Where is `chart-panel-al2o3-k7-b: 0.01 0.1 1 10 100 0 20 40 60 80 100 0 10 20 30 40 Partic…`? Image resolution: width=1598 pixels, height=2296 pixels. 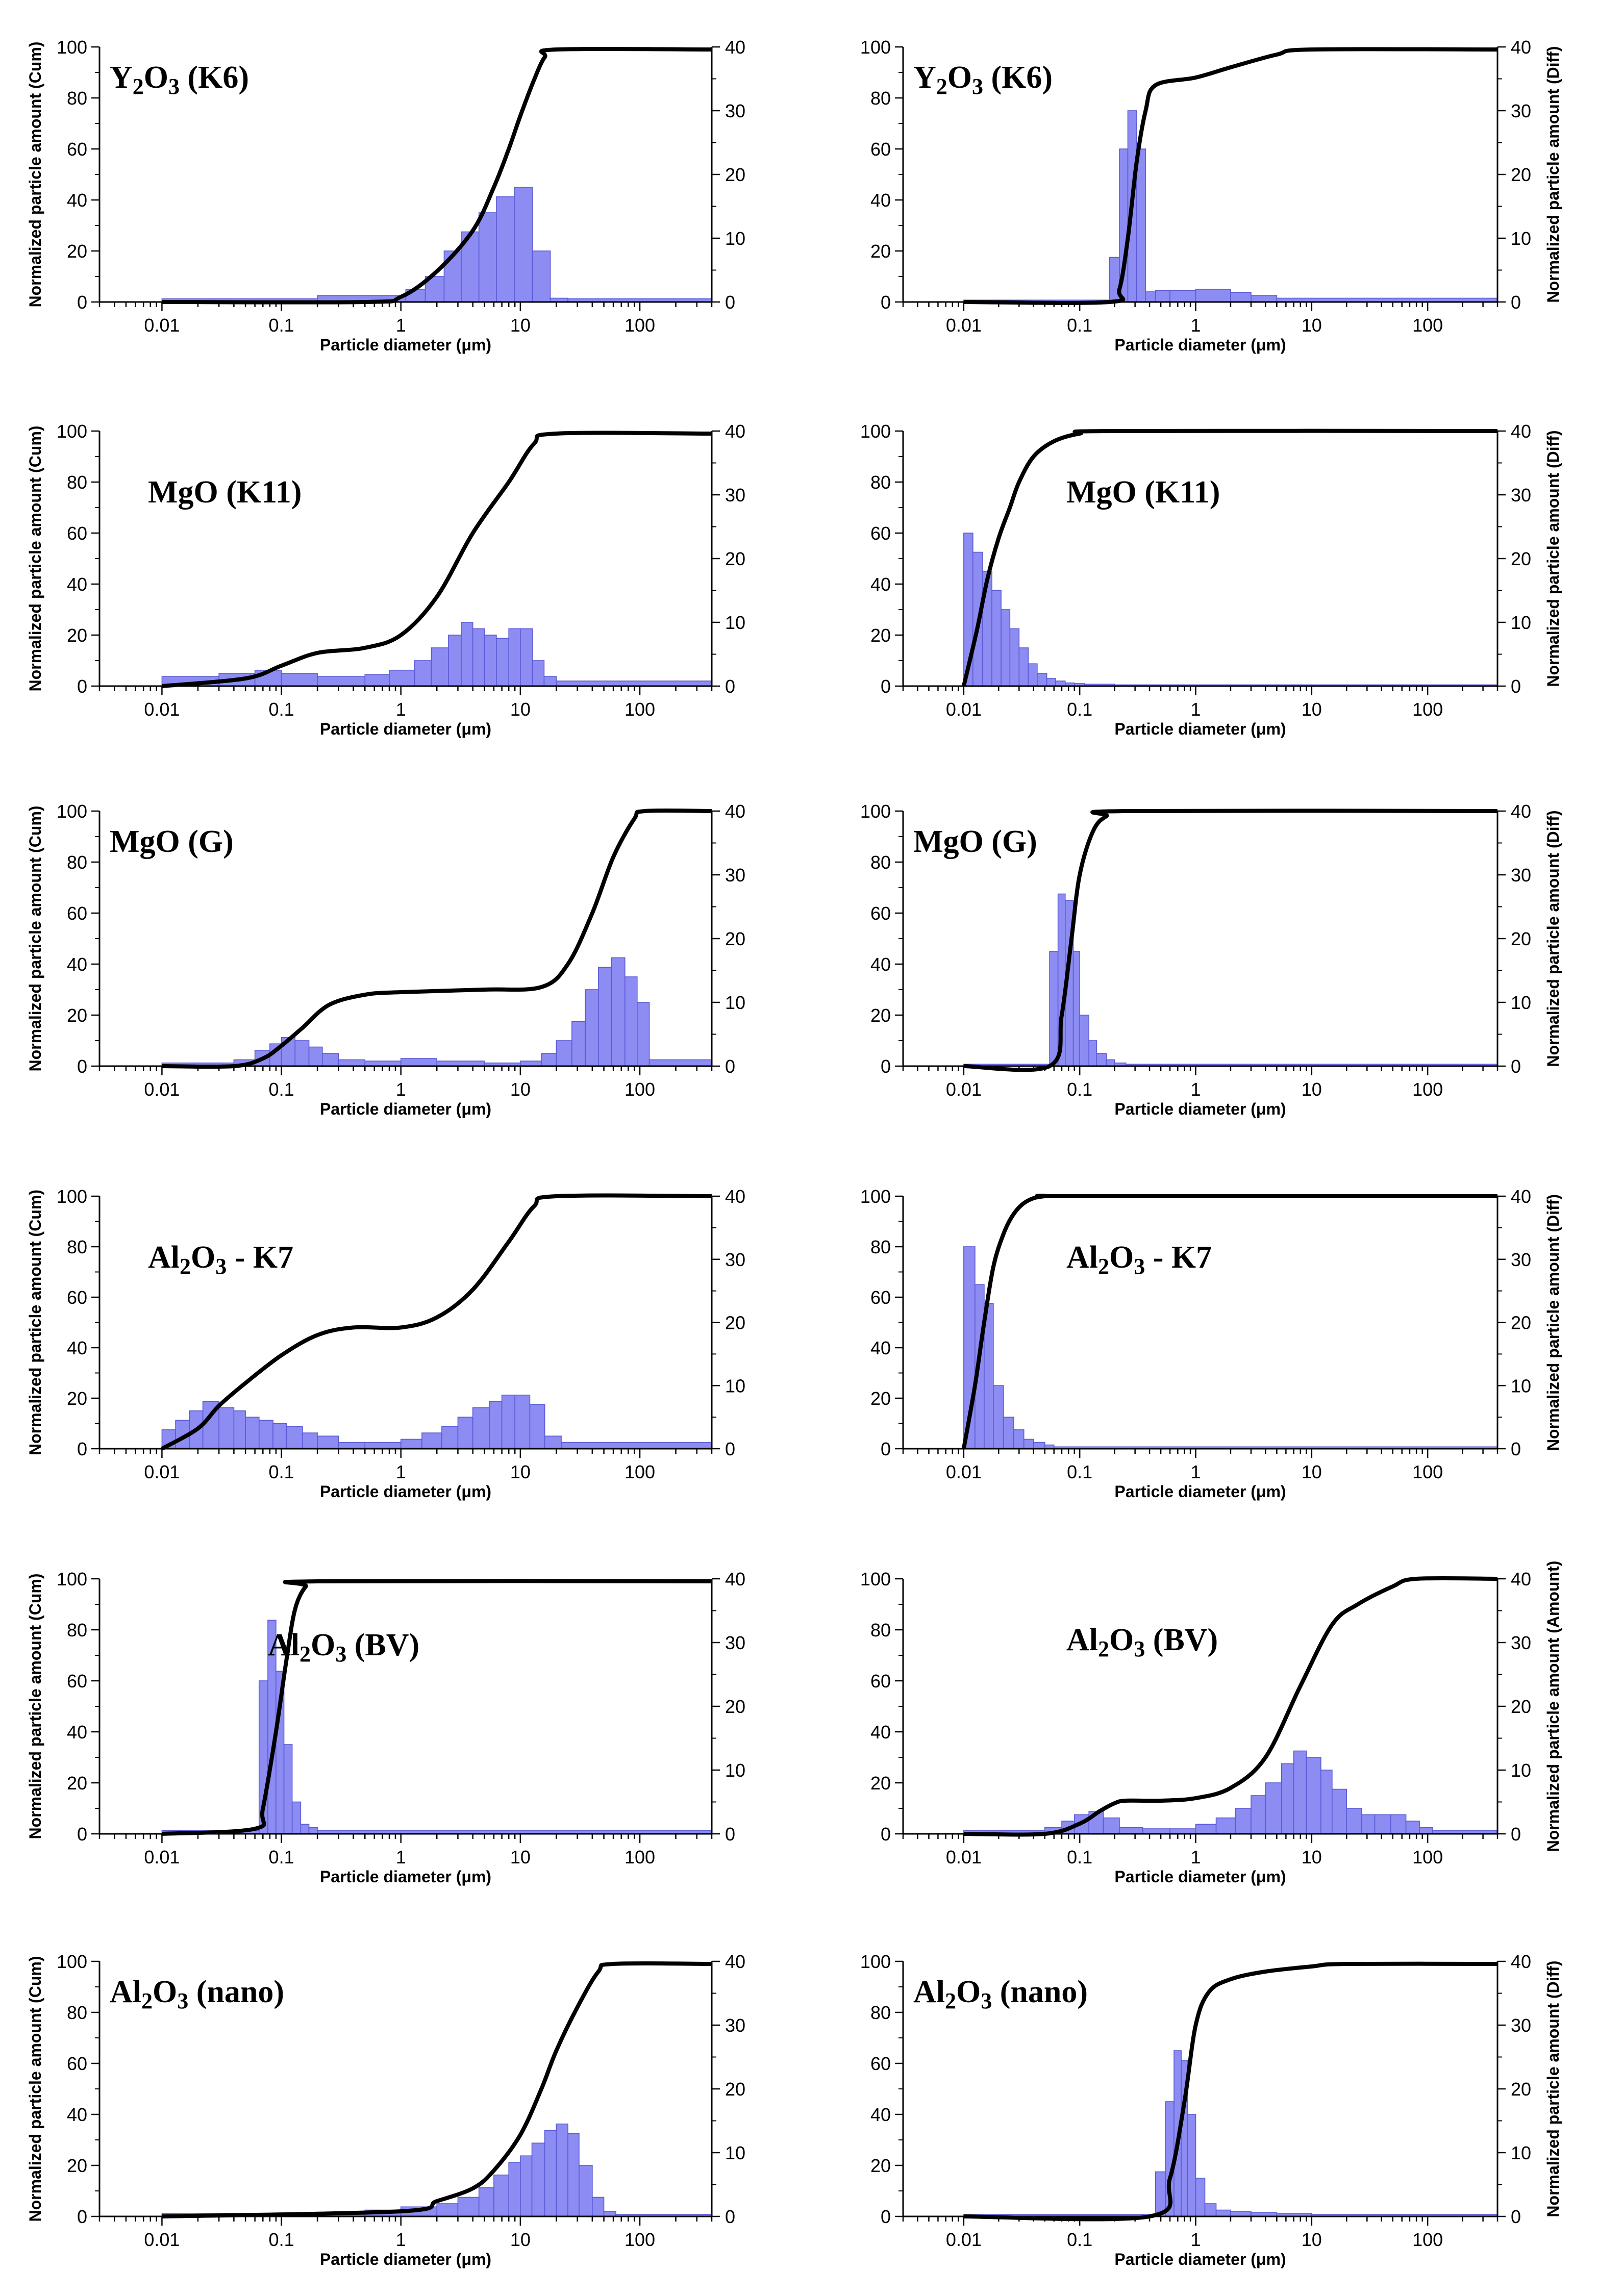
chart-panel-al2o3-k7-b: 0.01 0.1 1 10 100 0 20 40 60 80 100 0 10 20 30 40 Partic… is located at coordinates (1211, 1344).